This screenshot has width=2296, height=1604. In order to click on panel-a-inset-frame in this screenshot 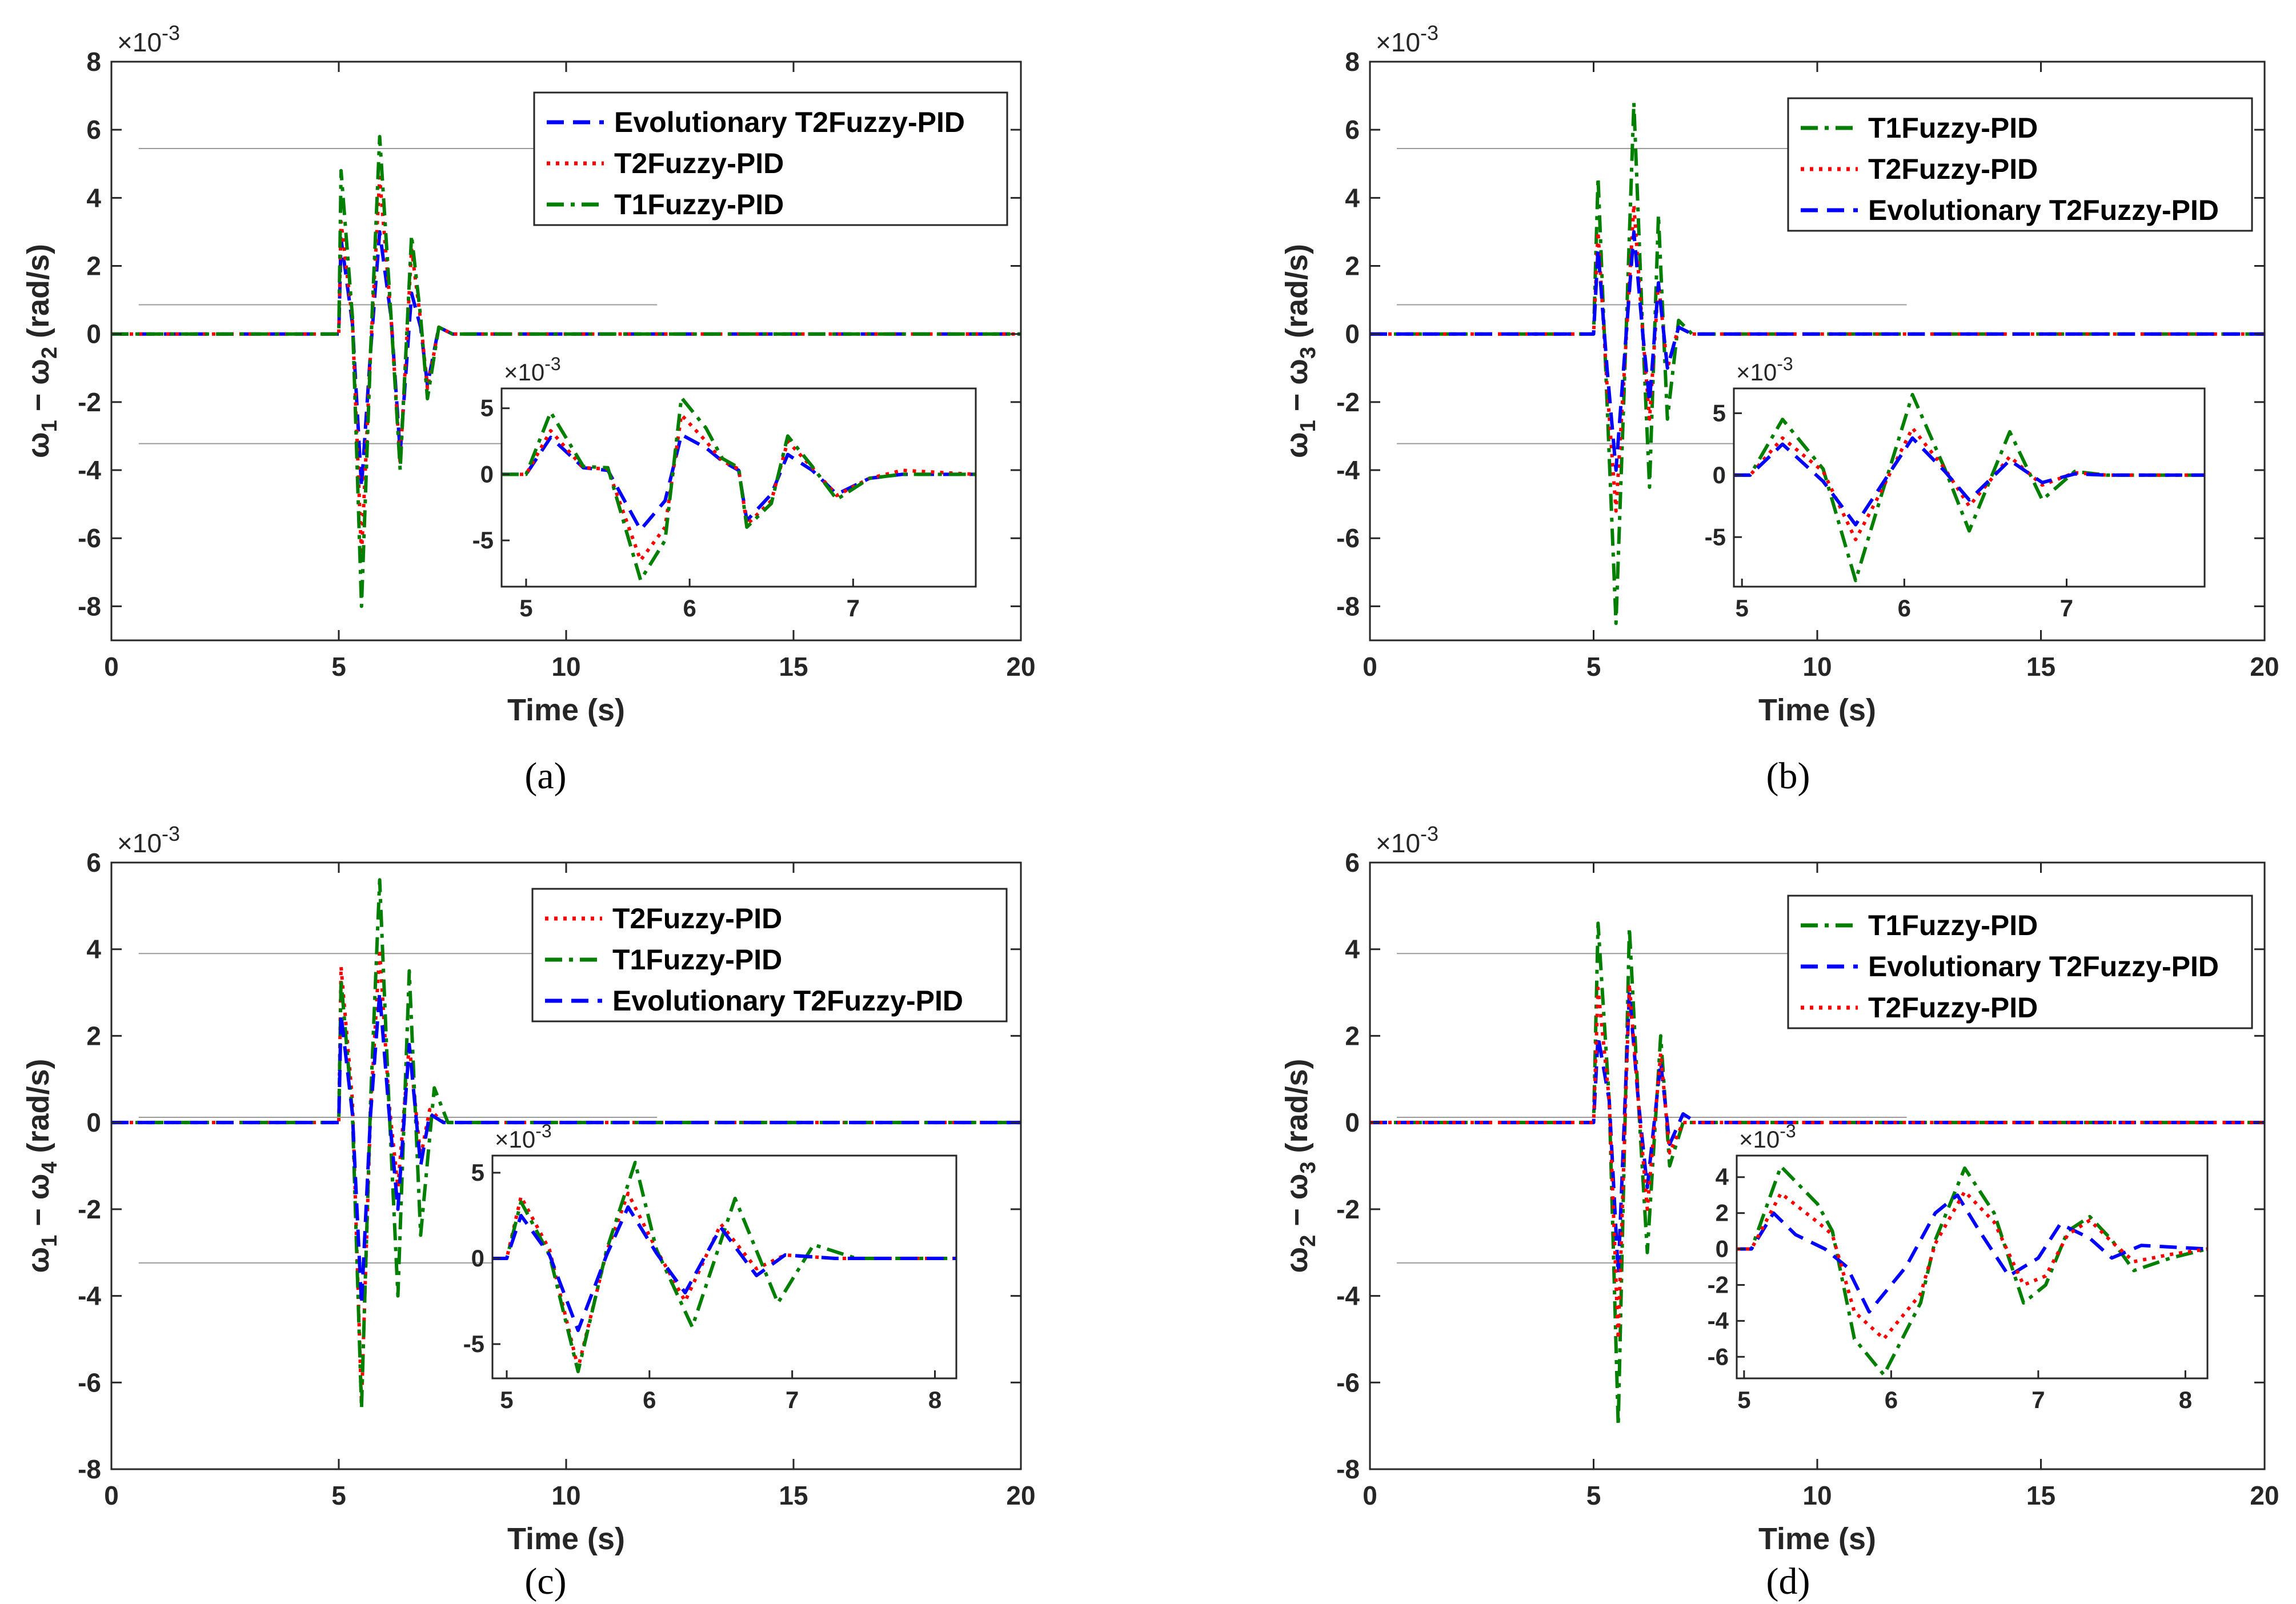, I will do `click(738, 487)`.